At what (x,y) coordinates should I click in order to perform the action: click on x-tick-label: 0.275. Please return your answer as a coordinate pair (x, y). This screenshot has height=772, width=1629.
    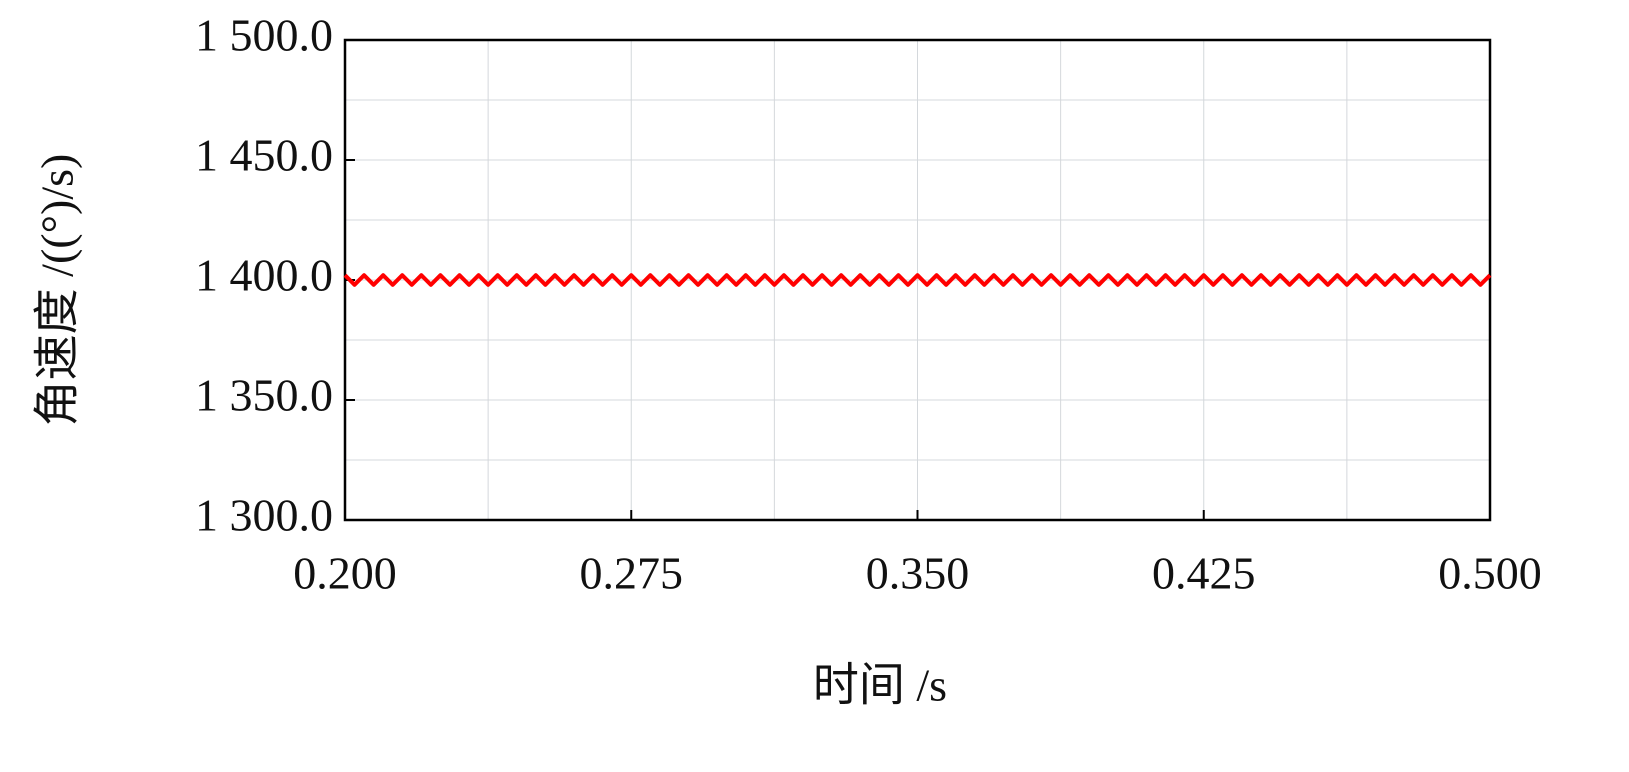
    Looking at the image, I should click on (632, 573).